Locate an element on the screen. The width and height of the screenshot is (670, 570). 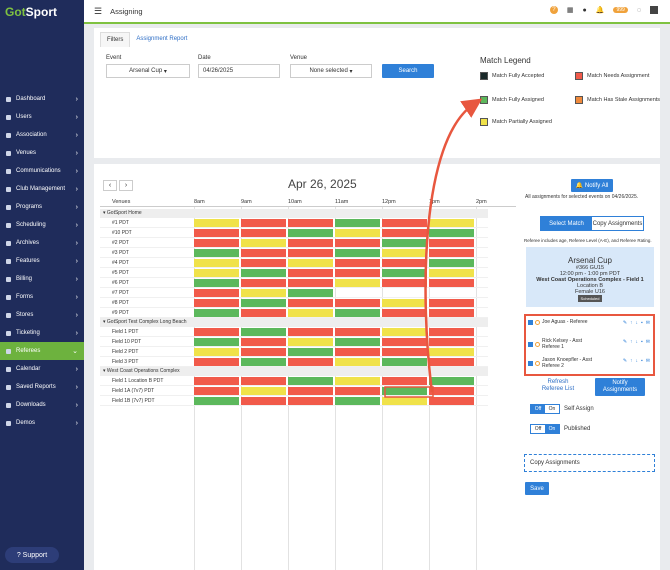
sidebar-item-club-management: Club Management › is located at coordinates (42, 189).